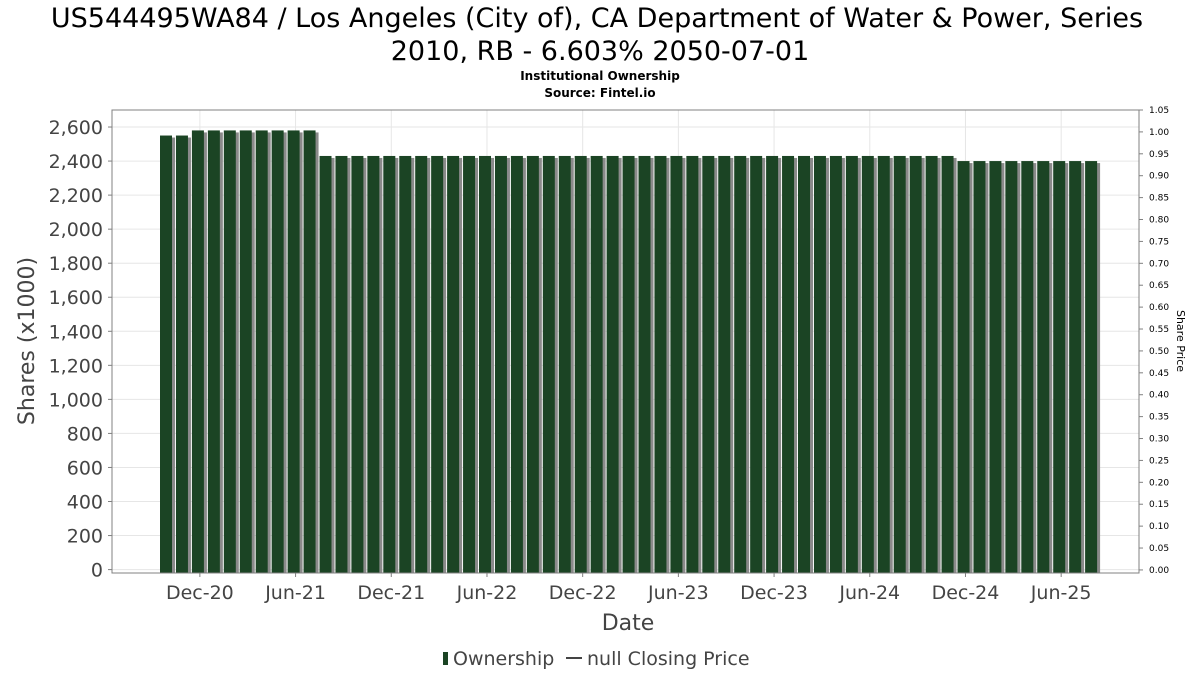 The width and height of the screenshot is (1200, 675). What do you see at coordinates (1159, 571) in the screenshot?
I see `y2-tick-label: 0.00` at bounding box center [1159, 571].